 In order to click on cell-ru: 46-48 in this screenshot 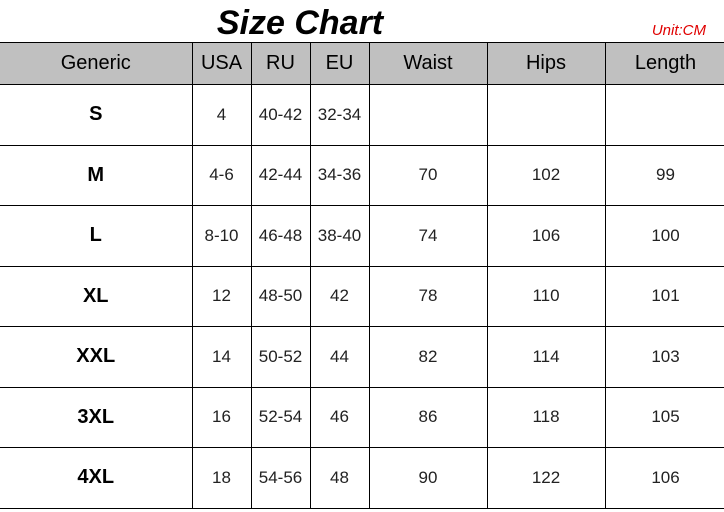, I will do `click(280, 236)`.